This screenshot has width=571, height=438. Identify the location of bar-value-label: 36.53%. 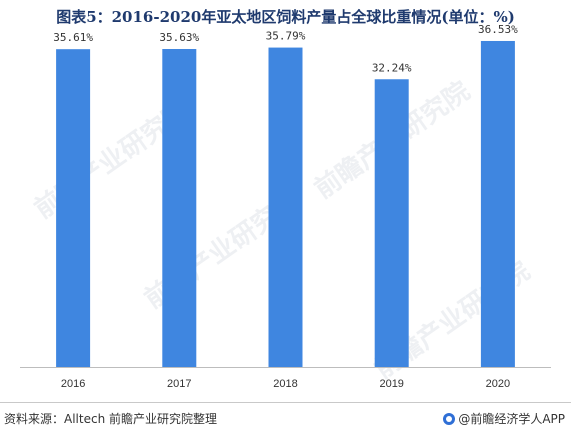
(498, 29).